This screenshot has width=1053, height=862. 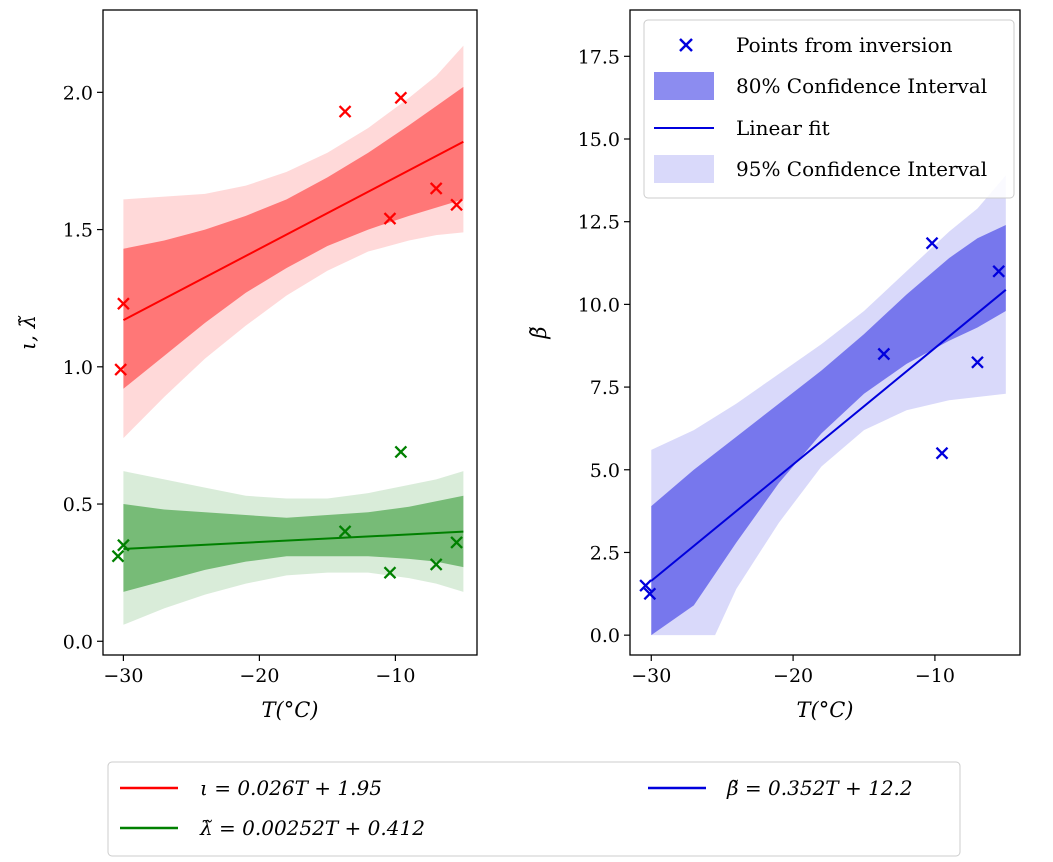 I want to click on right-y-axis-label: β̃, so click(x=539, y=332).